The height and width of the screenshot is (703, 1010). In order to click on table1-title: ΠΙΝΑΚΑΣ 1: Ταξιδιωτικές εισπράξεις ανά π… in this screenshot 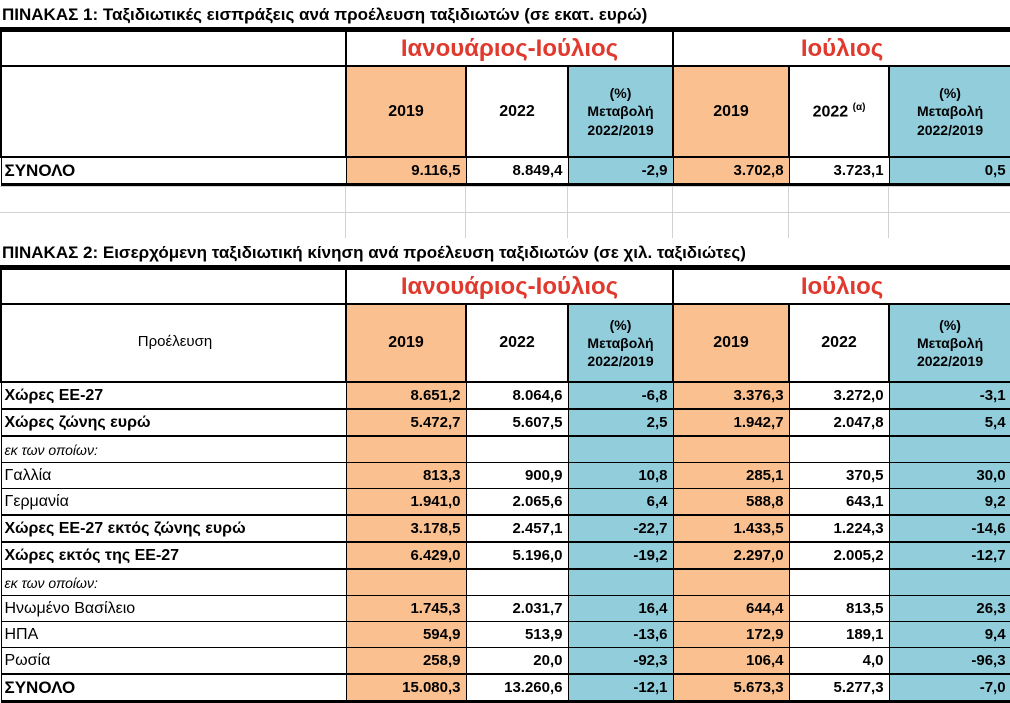, I will do `click(505, 15)`.